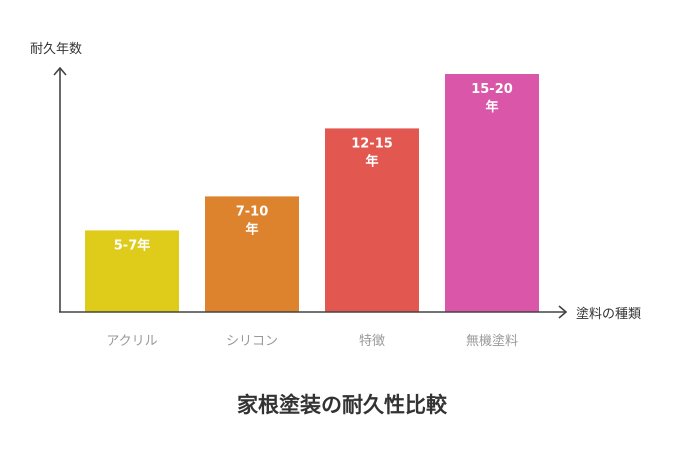  What do you see at coordinates (492, 98) in the screenshot?
I see `bar-value-label: 15-20 年` at bounding box center [492, 98].